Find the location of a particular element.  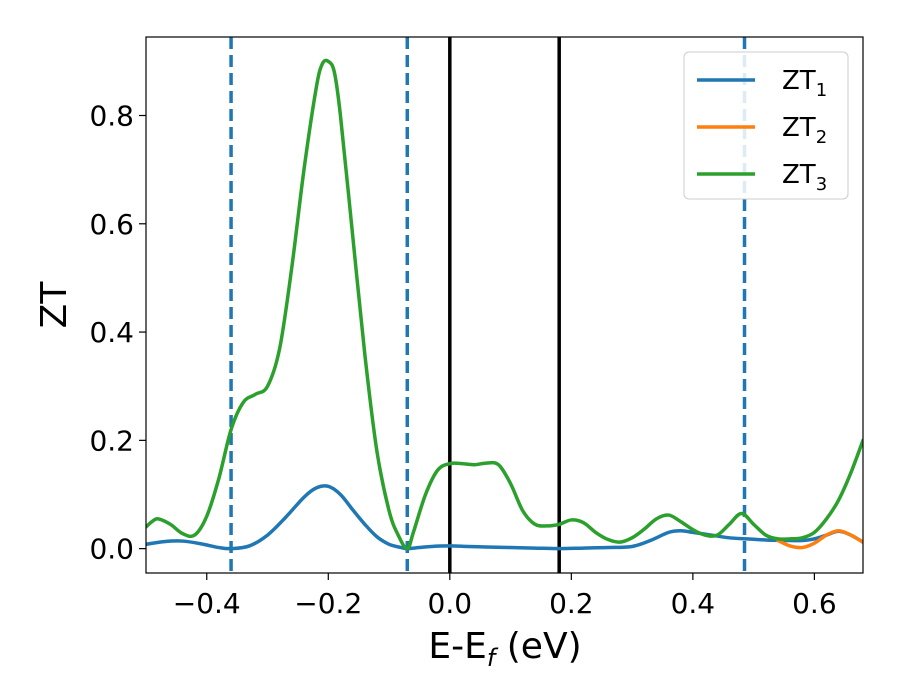

x-tick-label: 0.4 is located at coordinates (693, 603).